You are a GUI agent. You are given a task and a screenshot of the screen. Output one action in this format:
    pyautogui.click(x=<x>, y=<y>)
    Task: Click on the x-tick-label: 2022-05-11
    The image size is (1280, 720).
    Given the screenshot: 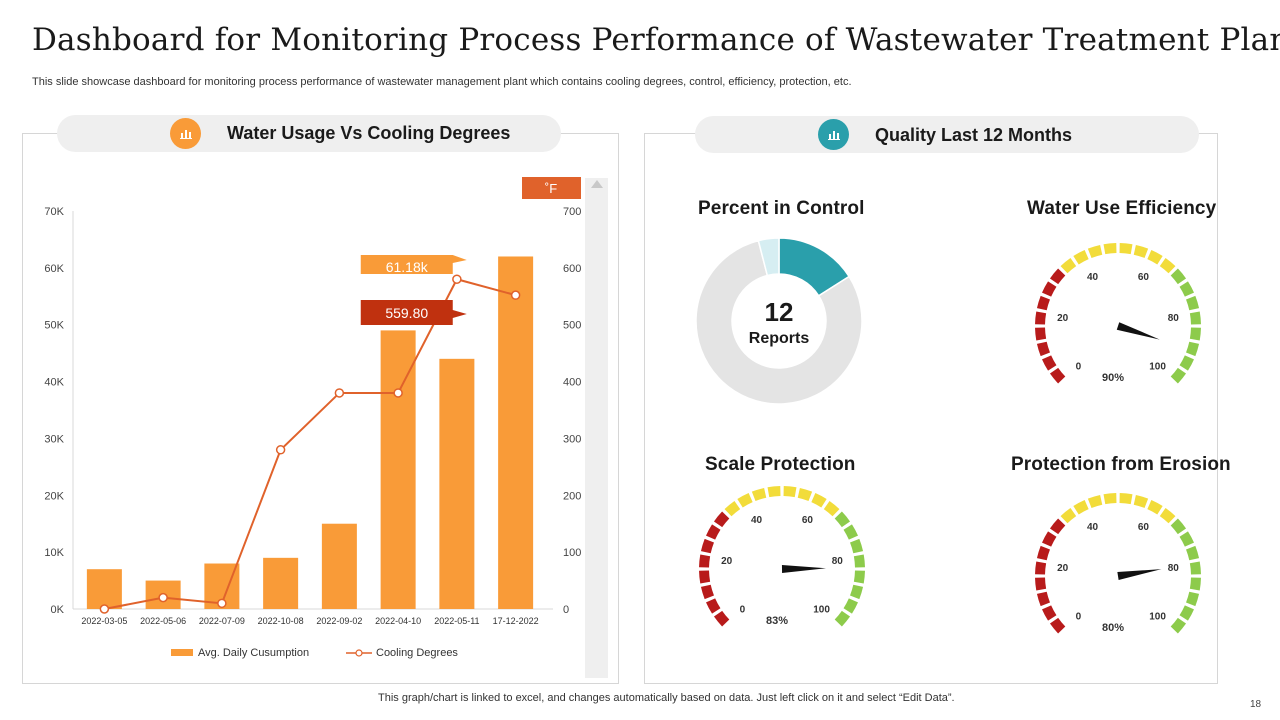 What is the action you would take?
    pyautogui.click(x=456, y=621)
    